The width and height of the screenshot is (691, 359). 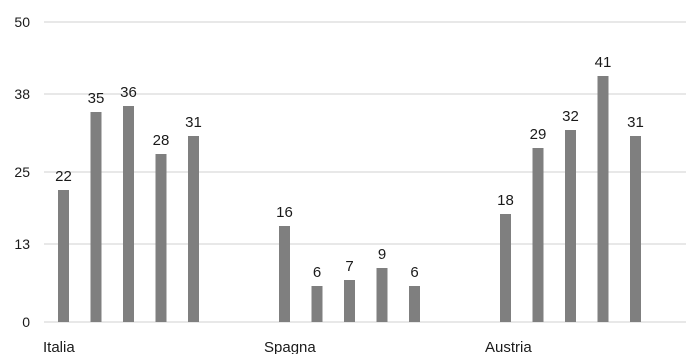 I want to click on data-label-spagna-4: 9, so click(x=382, y=254).